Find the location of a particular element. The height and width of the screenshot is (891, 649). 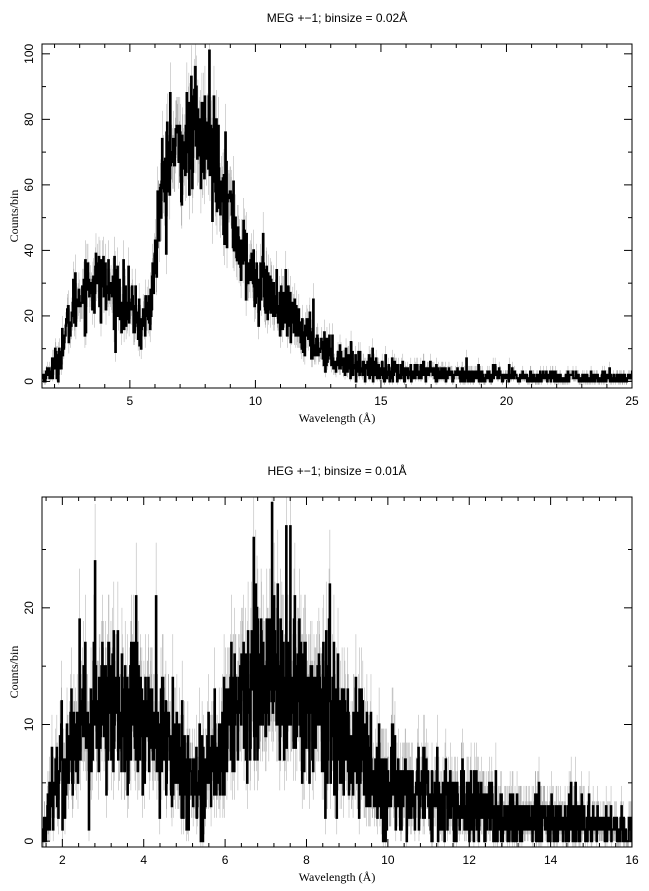

chart-title: MEG +−1; binsize = 0.02Å is located at coordinates (337, 17).